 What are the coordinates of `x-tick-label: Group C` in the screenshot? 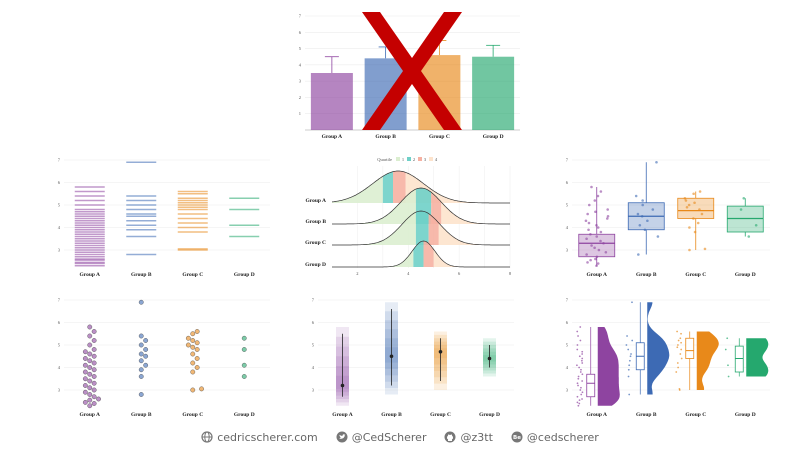 It's located at (192, 275).